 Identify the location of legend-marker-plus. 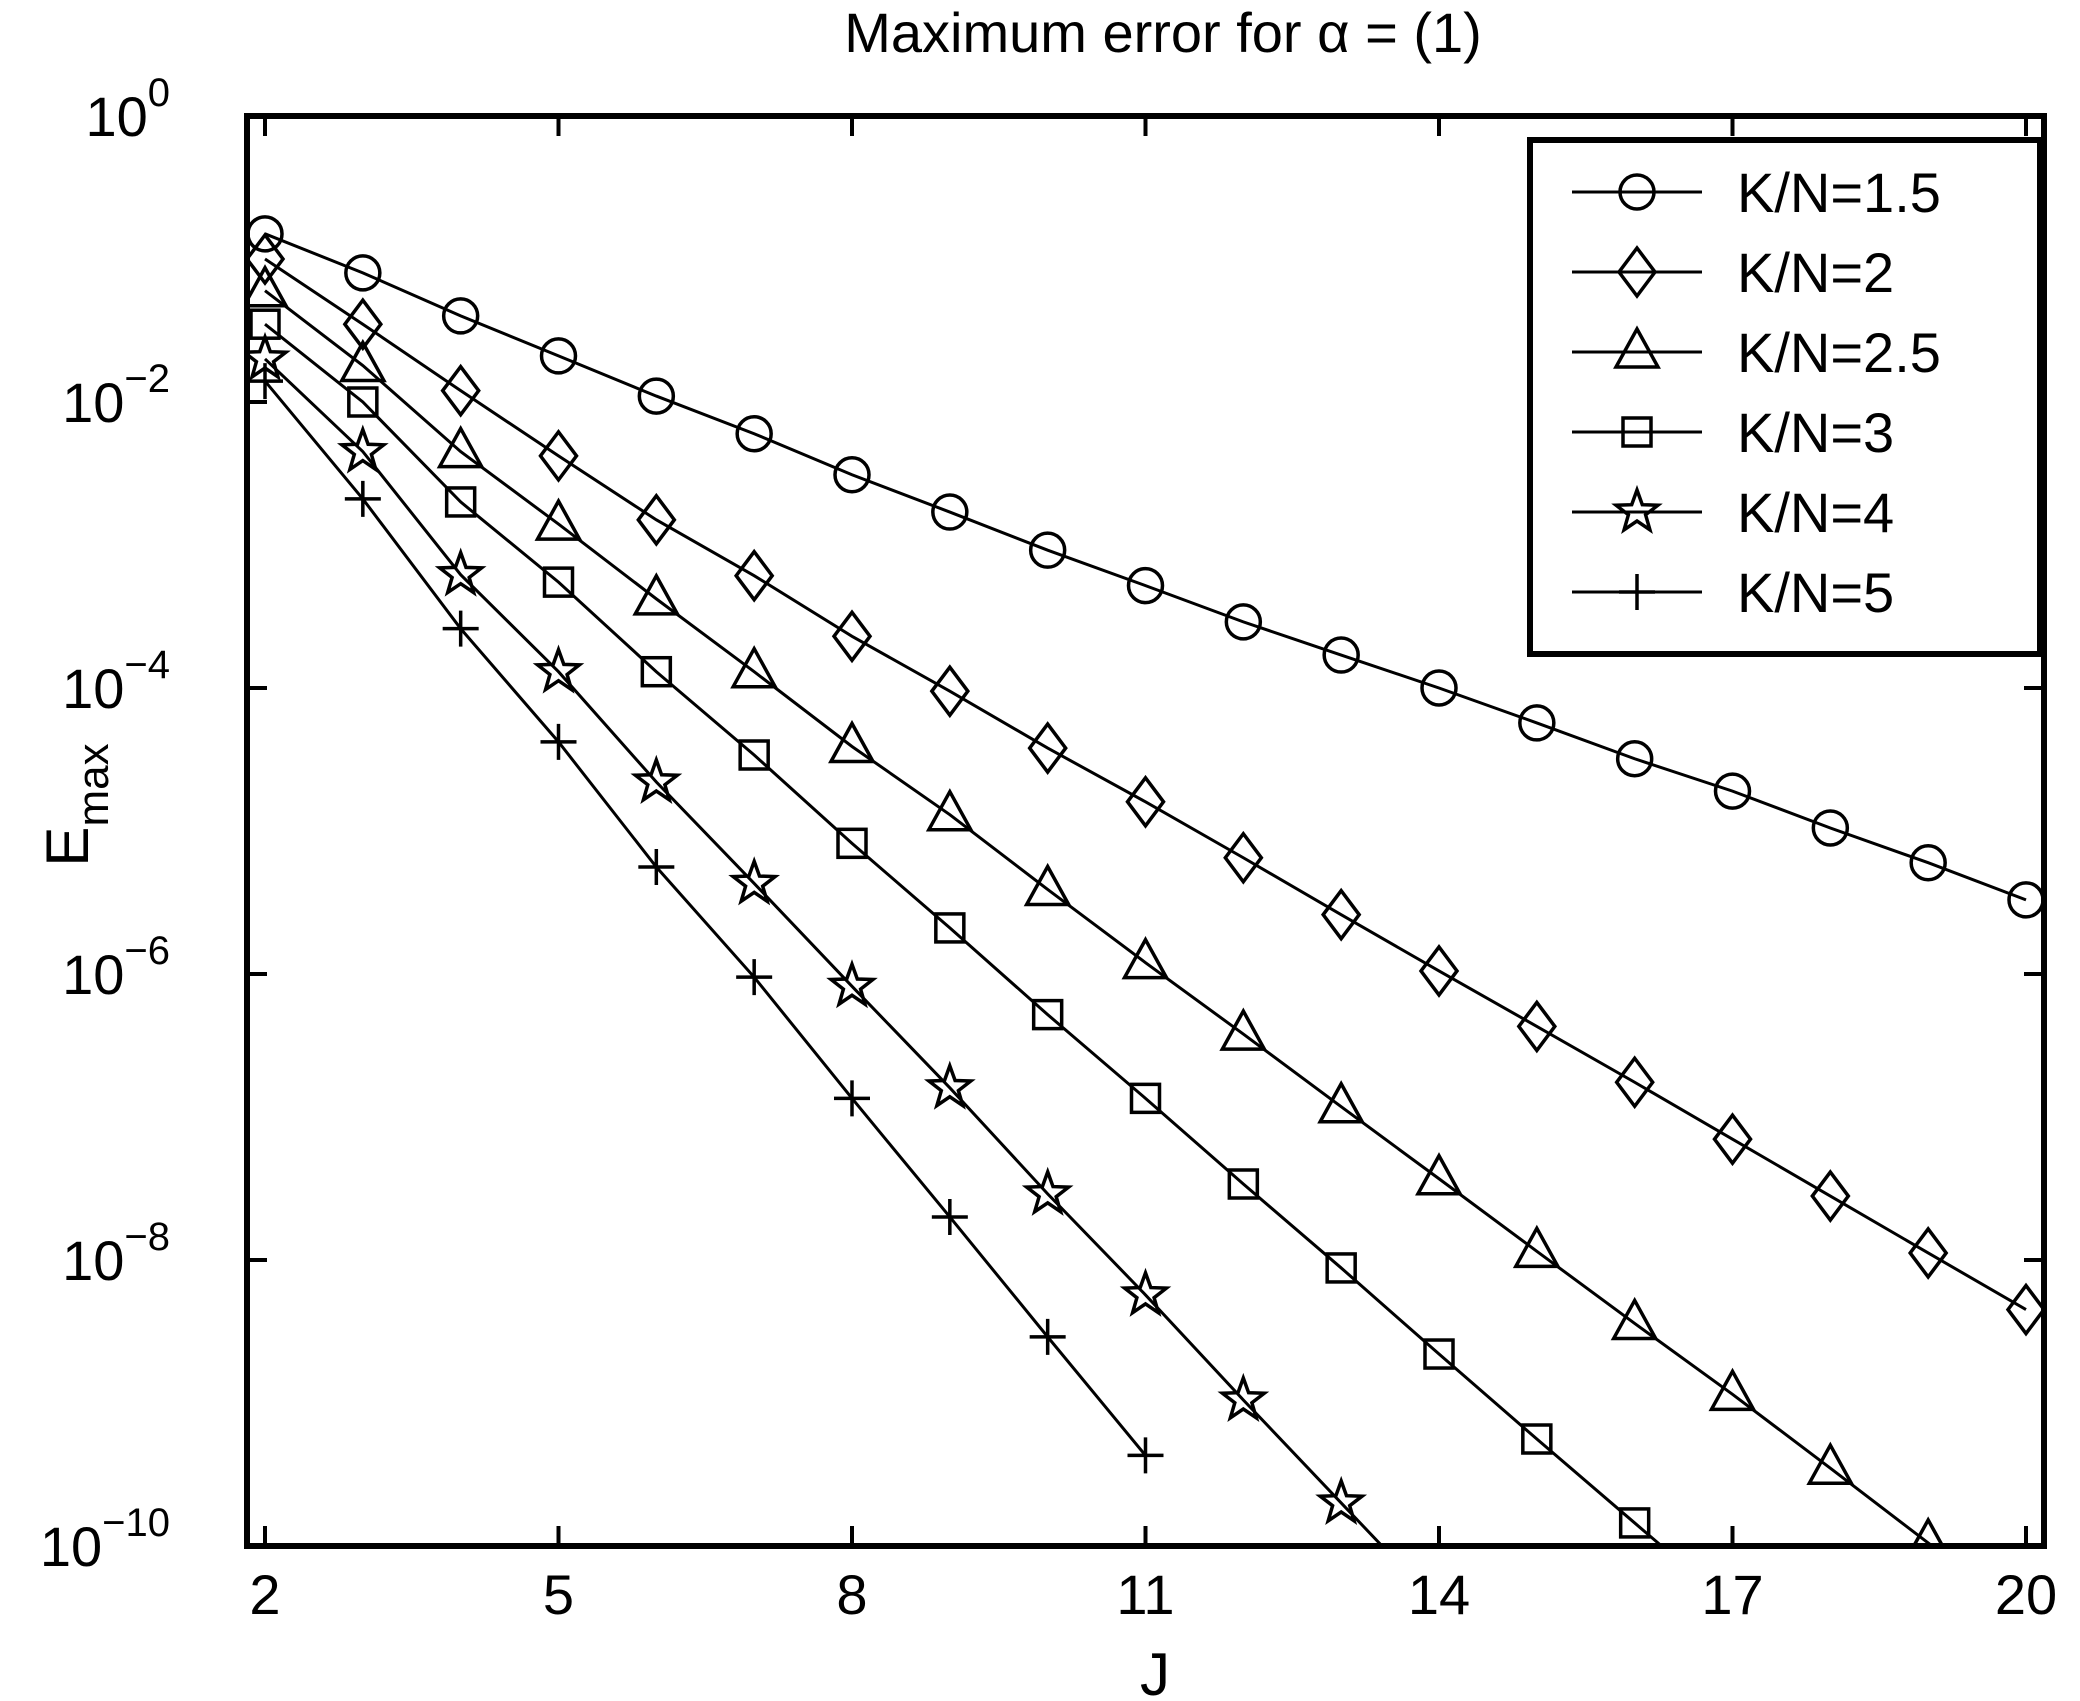
(1637, 592).